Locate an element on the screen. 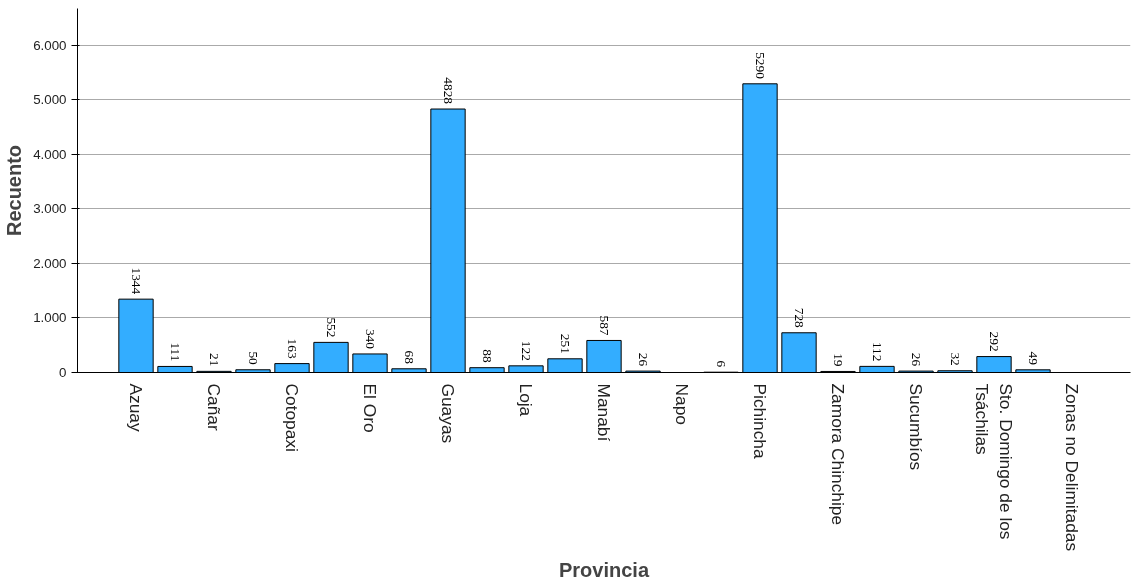  y-tick-label: 5.000 is located at coordinates (50, 100).